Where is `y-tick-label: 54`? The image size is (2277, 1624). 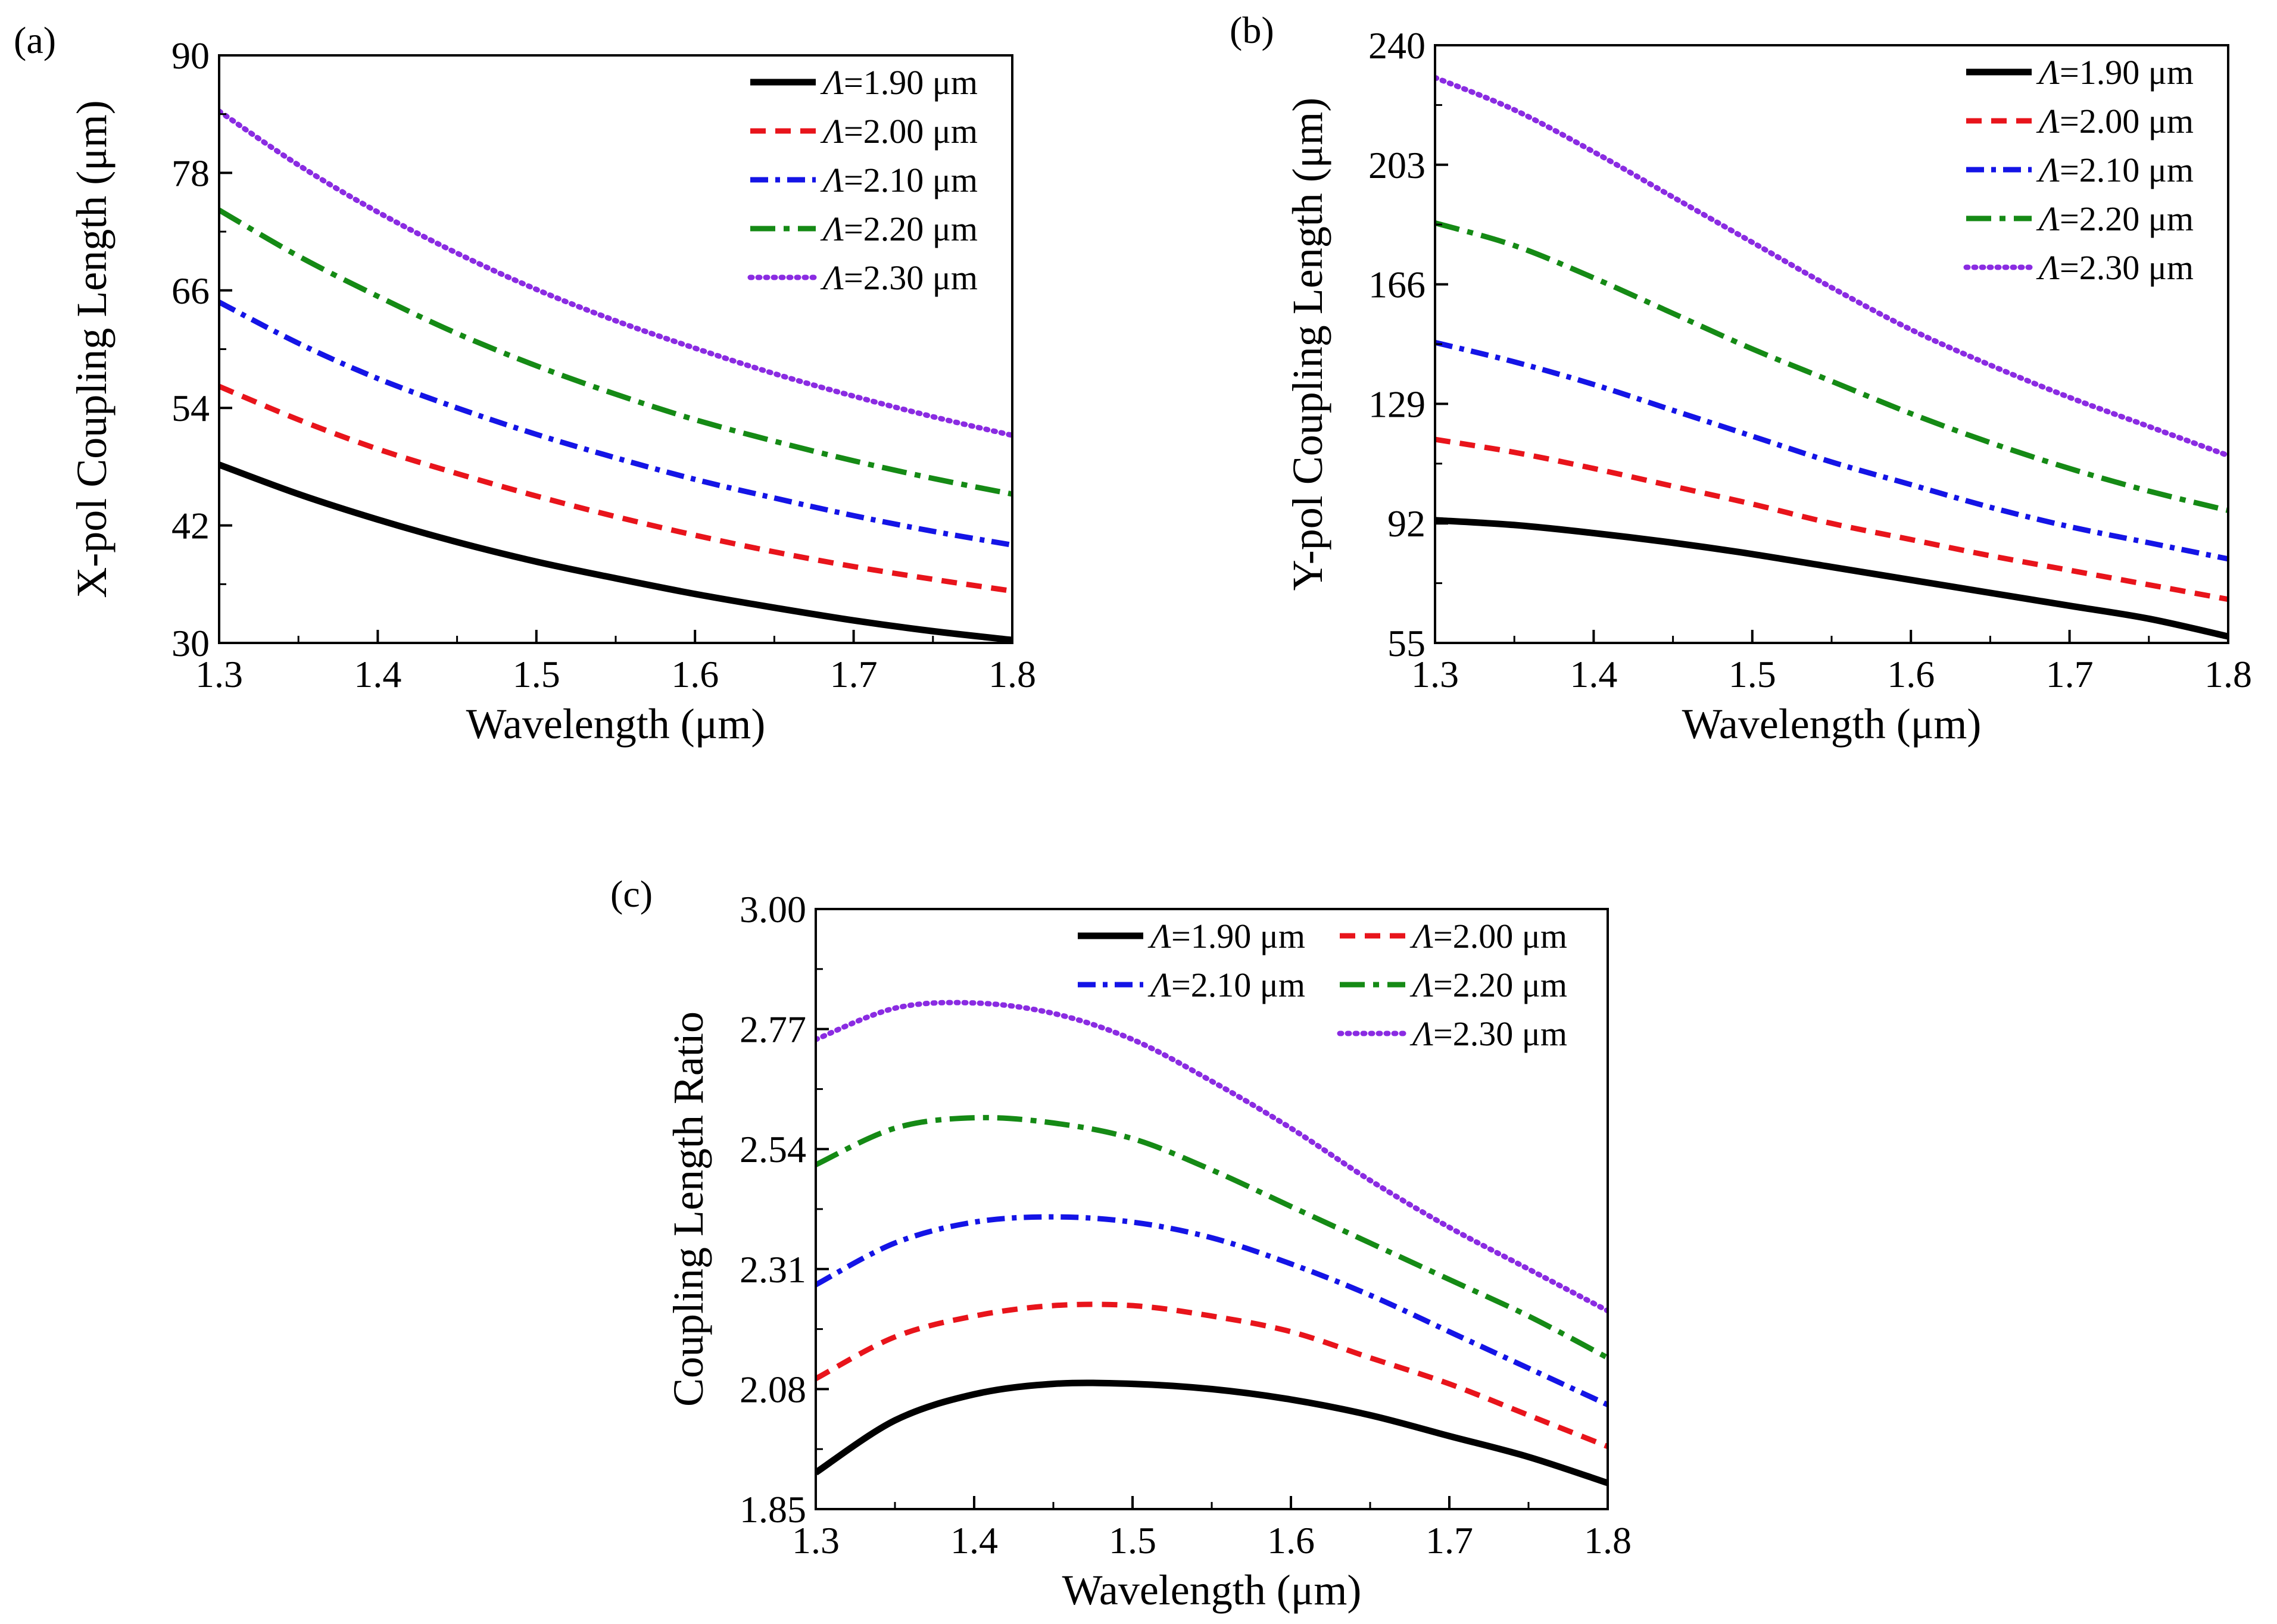 y-tick-label: 54 is located at coordinates (190, 408).